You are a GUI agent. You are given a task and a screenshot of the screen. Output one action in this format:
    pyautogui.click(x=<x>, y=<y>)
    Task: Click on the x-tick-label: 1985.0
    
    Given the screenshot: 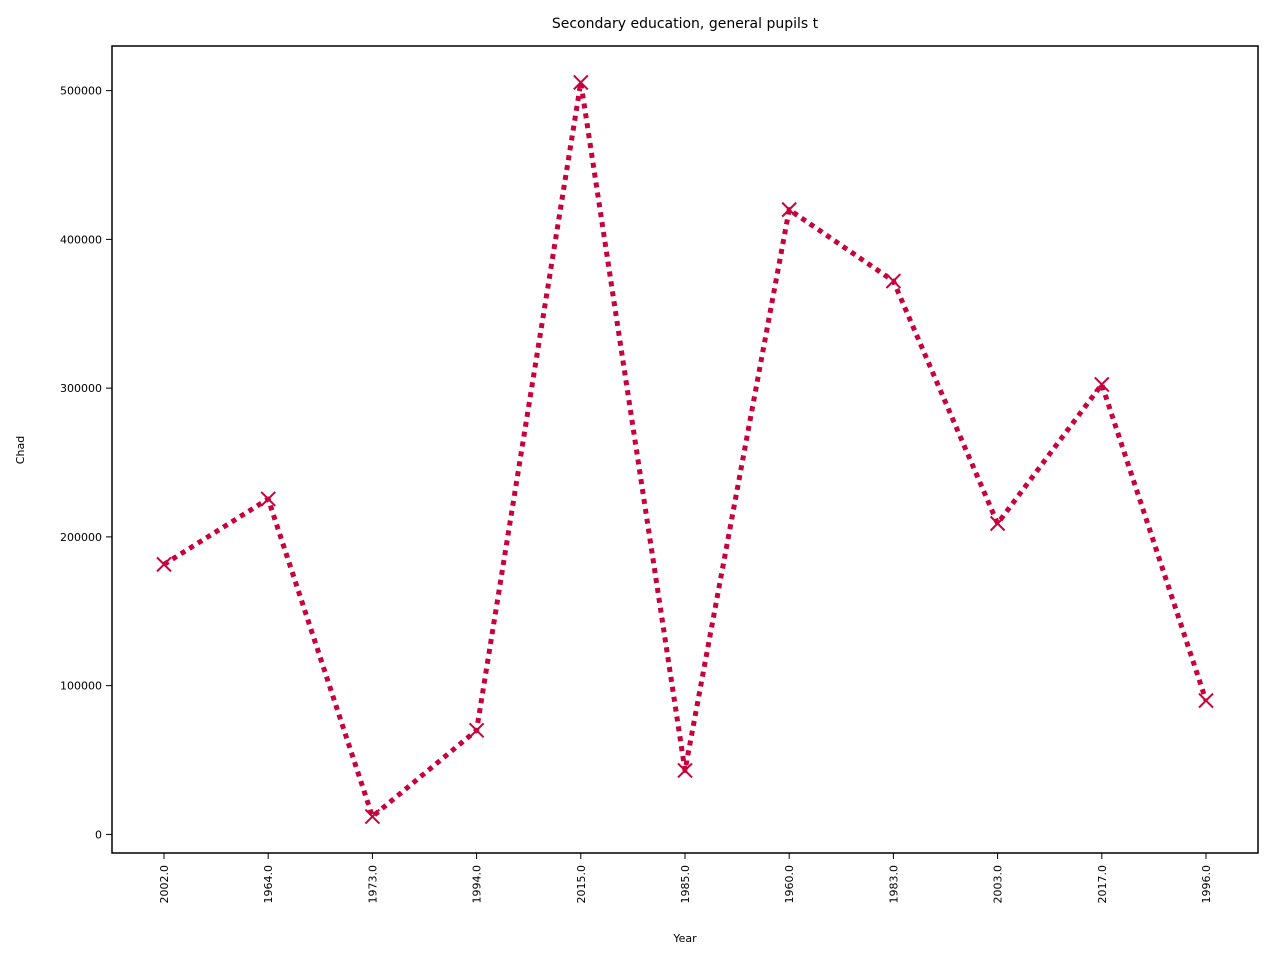 What is the action you would take?
    pyautogui.click(x=685, y=884)
    